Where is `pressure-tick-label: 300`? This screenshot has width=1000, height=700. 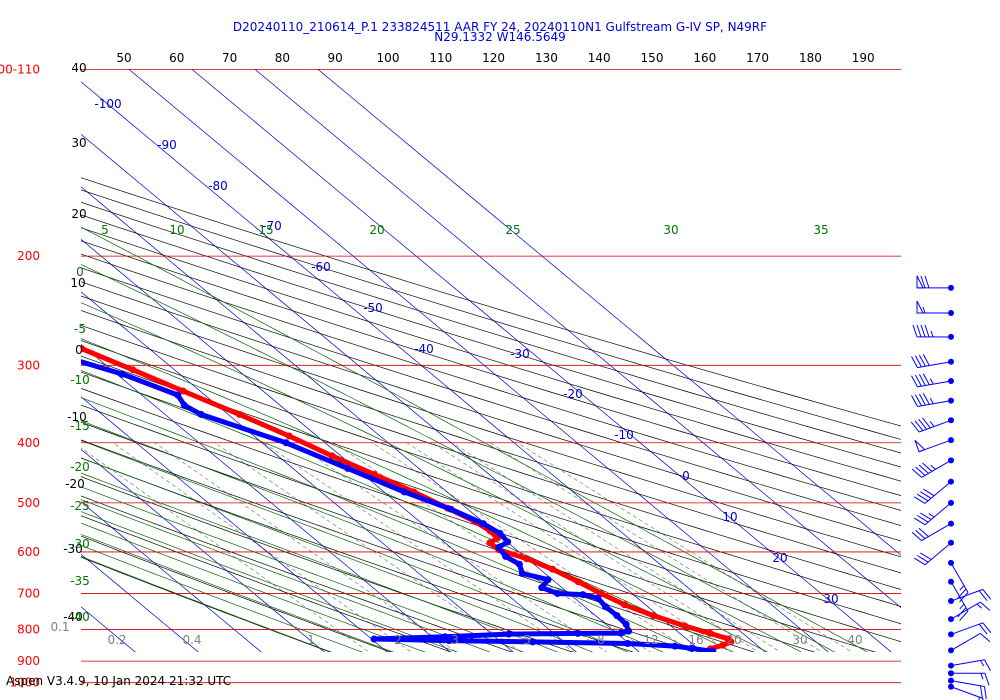 pressure-tick-label: 300 is located at coordinates (28, 365).